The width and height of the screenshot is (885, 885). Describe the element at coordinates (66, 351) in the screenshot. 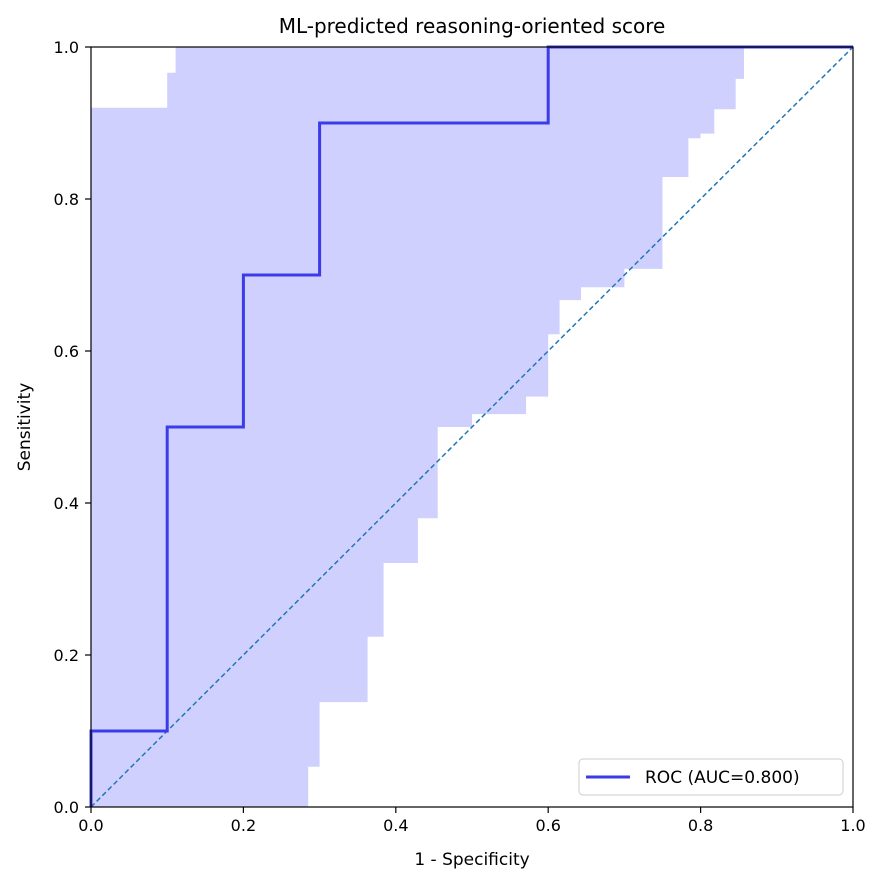

I see `y-tick-label: 0.6` at that location.